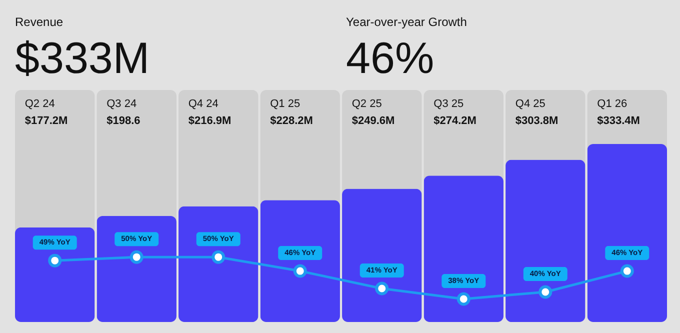  Describe the element at coordinates (39, 22) in the screenshot. I see `text: Revenue` at that location.